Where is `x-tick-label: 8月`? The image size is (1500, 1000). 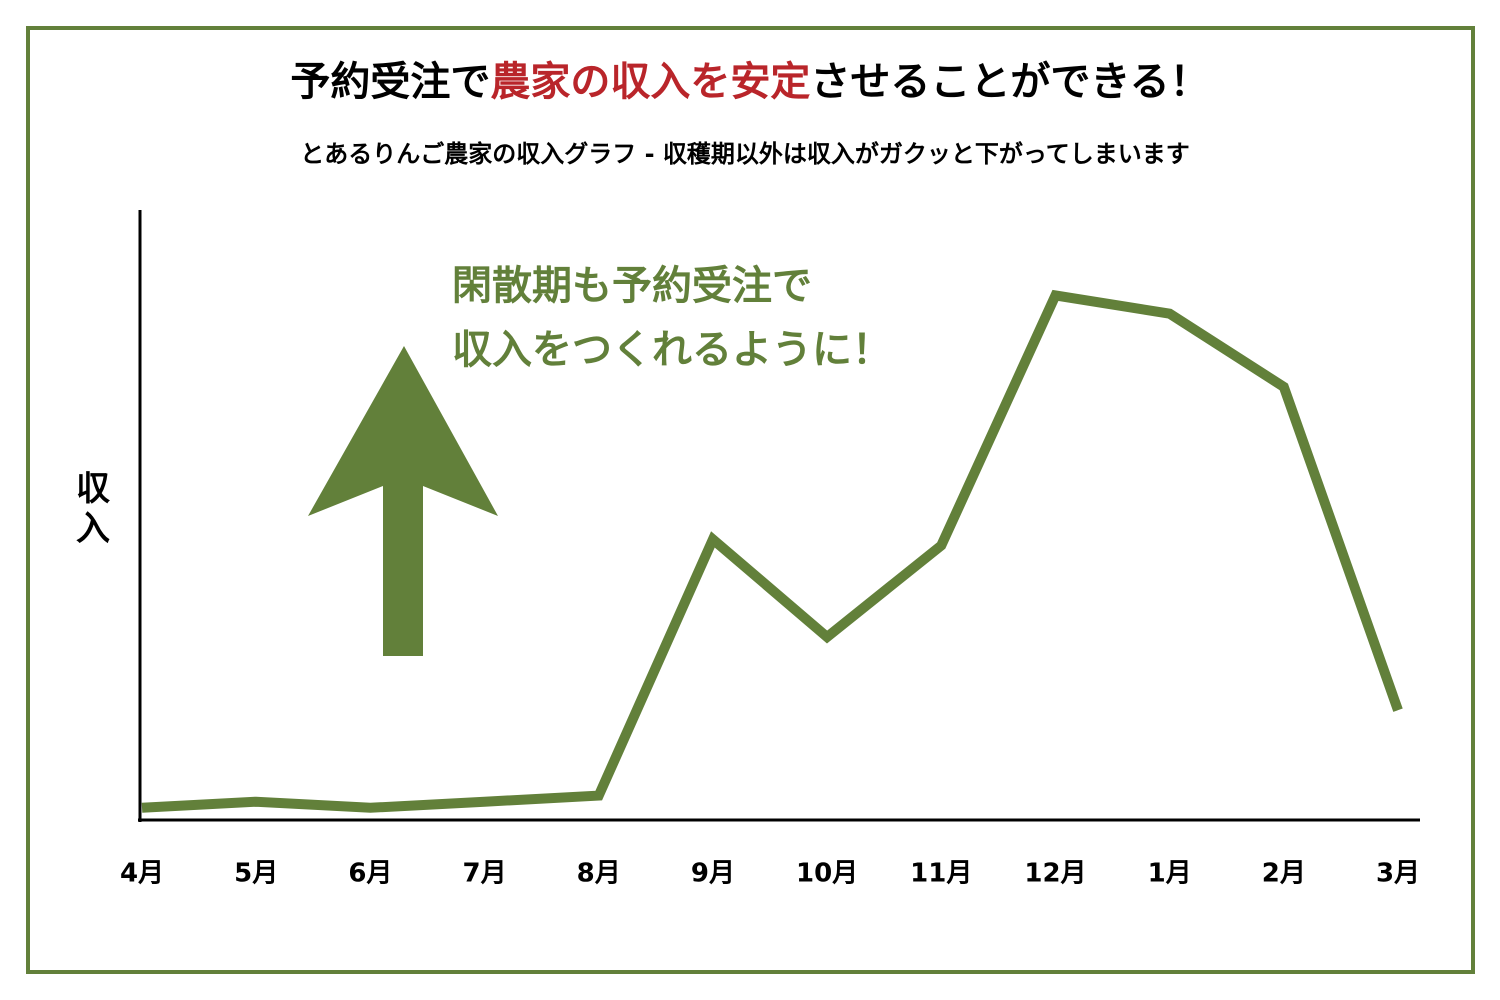 x-tick-label: 8月 is located at coordinates (599, 874).